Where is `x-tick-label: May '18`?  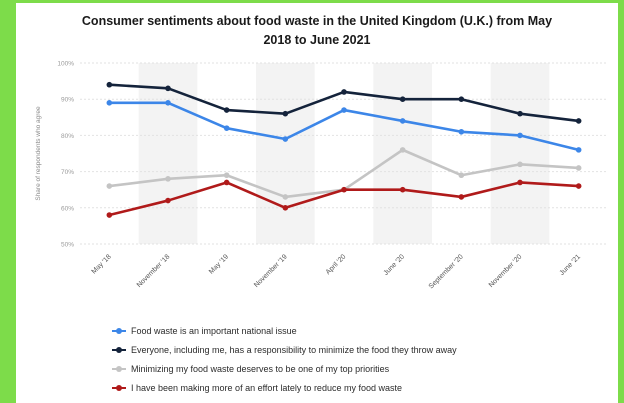
x-tick-label: May '18 is located at coordinates (102, 264).